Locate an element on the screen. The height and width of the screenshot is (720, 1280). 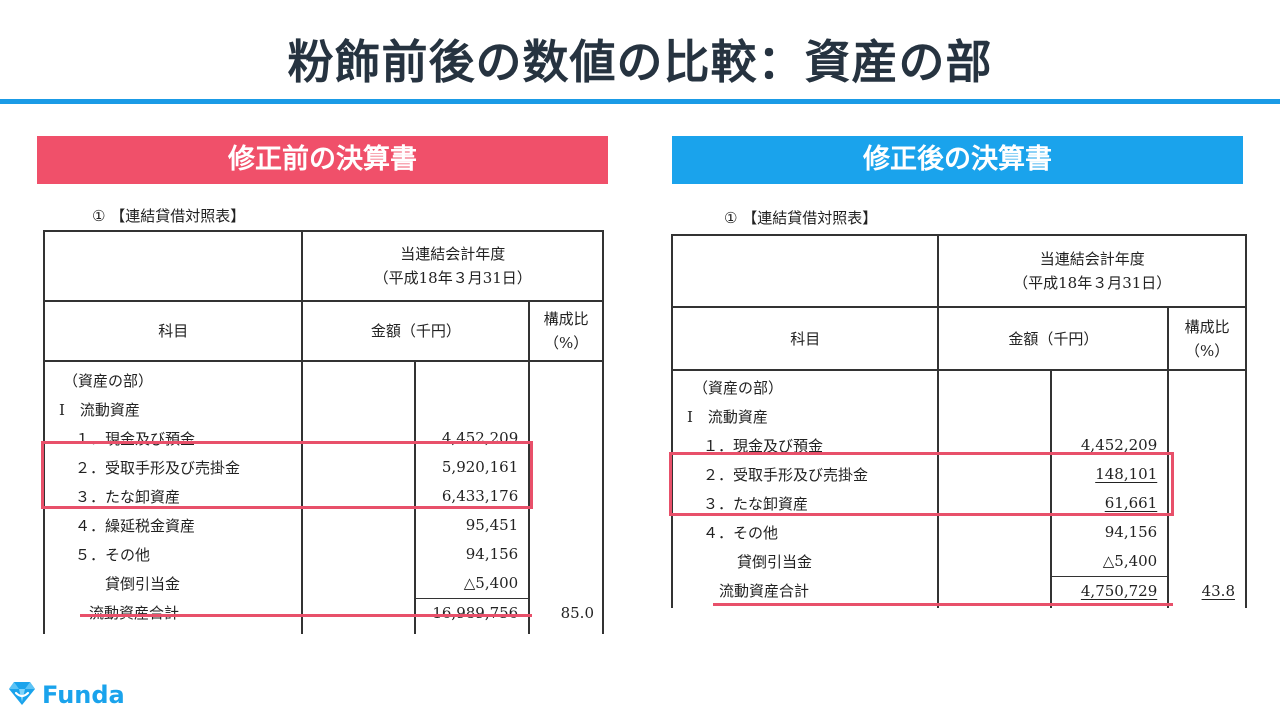
row-label: ４．繰延税金資産 is located at coordinates (135, 525).